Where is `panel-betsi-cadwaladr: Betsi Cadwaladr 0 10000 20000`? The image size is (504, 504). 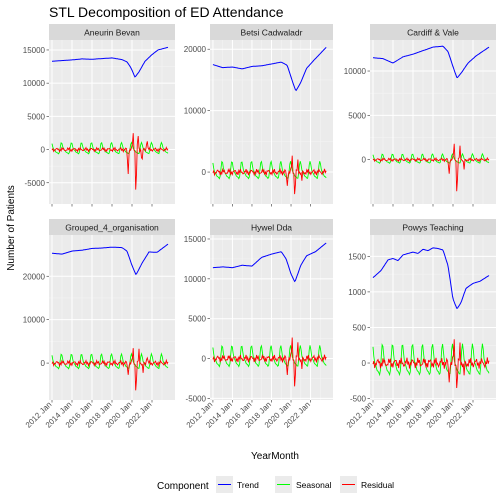 panel-betsi-cadwaladr: Betsi Cadwaladr 0 10000 20000 is located at coordinates (258, 115).